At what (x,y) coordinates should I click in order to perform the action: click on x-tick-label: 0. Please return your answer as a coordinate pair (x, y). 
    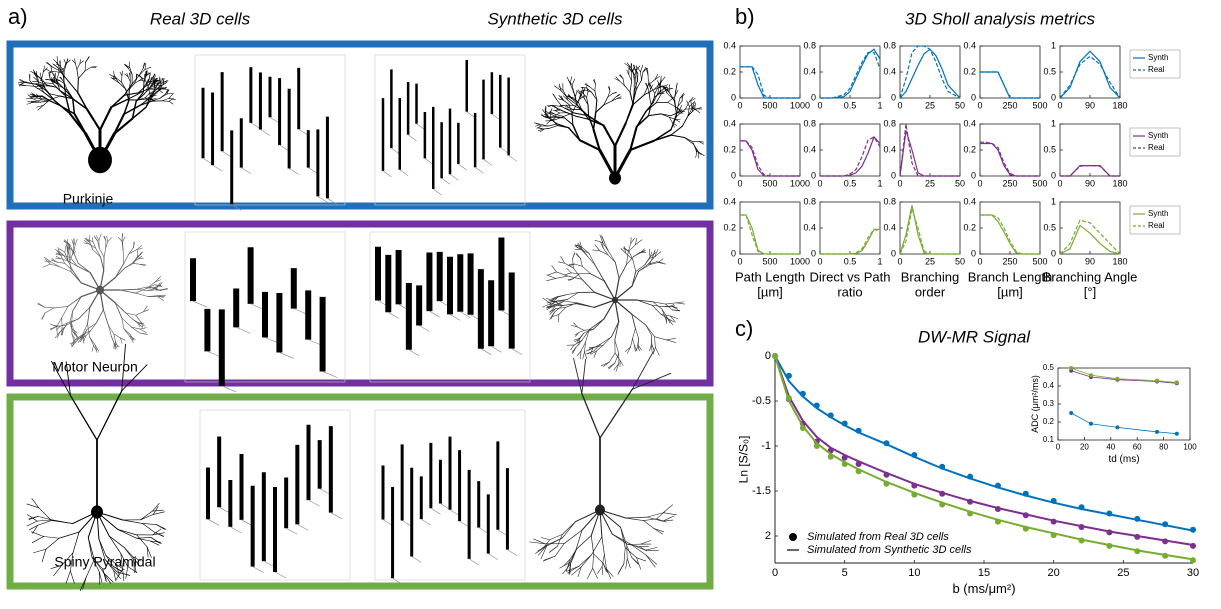
    Looking at the image, I should click on (819, 183).